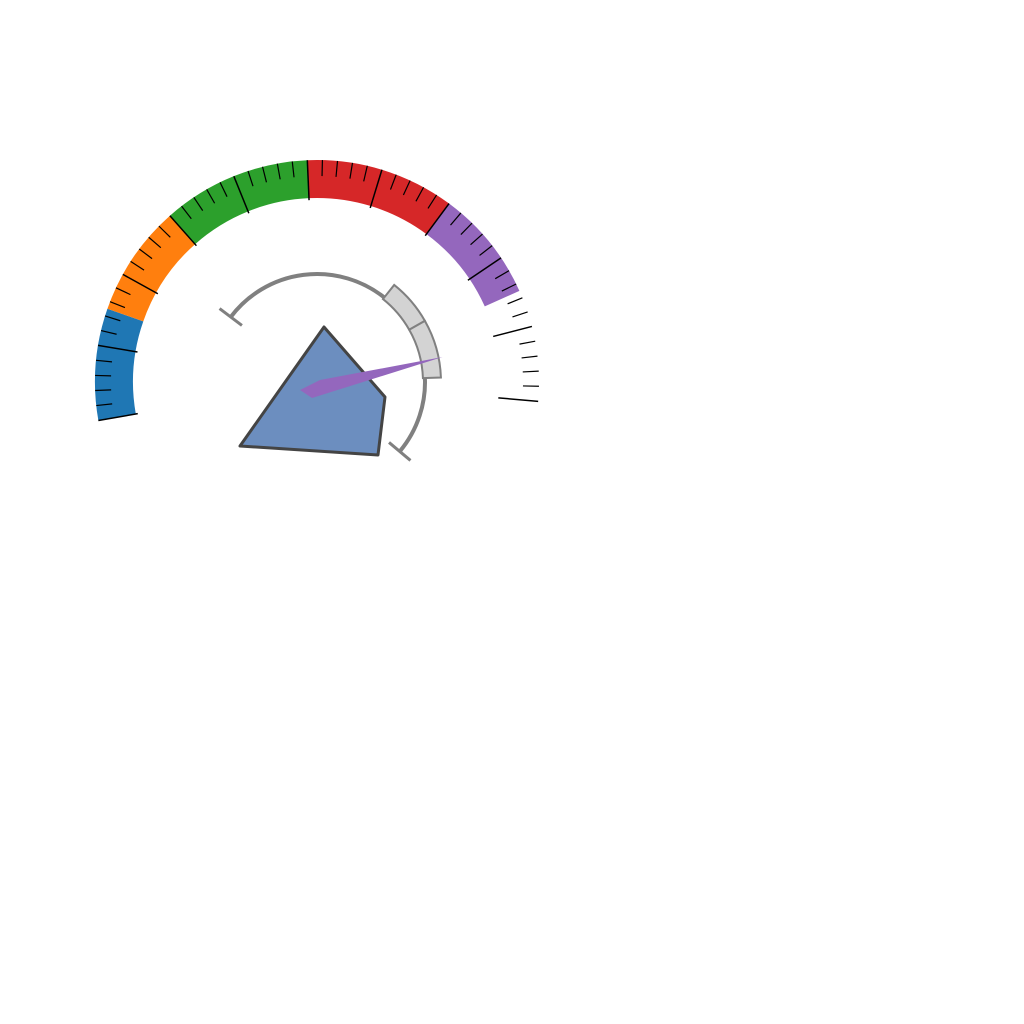 This screenshot has width=1024, height=1024. What do you see at coordinates (400, 451) in the screenshot?
I see `inner-arc-end-cap` at bounding box center [400, 451].